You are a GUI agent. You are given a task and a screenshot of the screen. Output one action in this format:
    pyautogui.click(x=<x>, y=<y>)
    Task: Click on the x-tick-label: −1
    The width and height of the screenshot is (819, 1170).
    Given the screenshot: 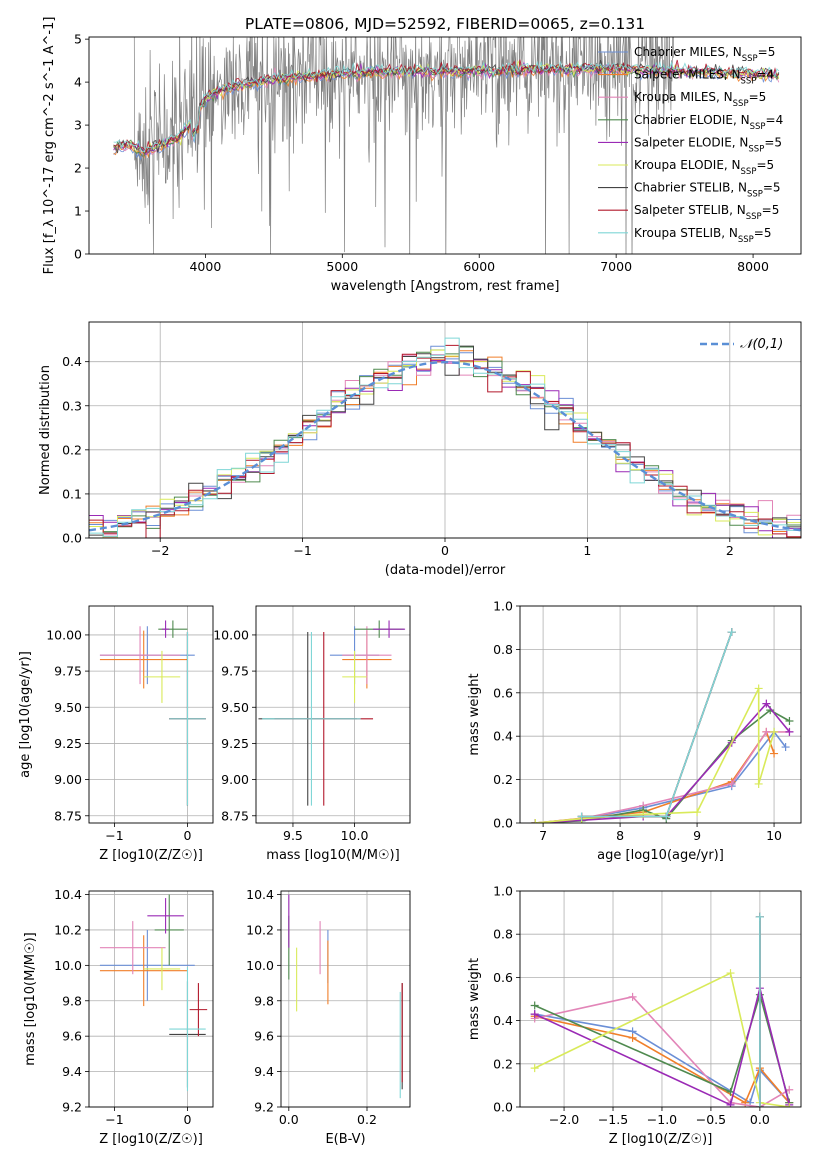 What is the action you would take?
    pyautogui.click(x=114, y=835)
    